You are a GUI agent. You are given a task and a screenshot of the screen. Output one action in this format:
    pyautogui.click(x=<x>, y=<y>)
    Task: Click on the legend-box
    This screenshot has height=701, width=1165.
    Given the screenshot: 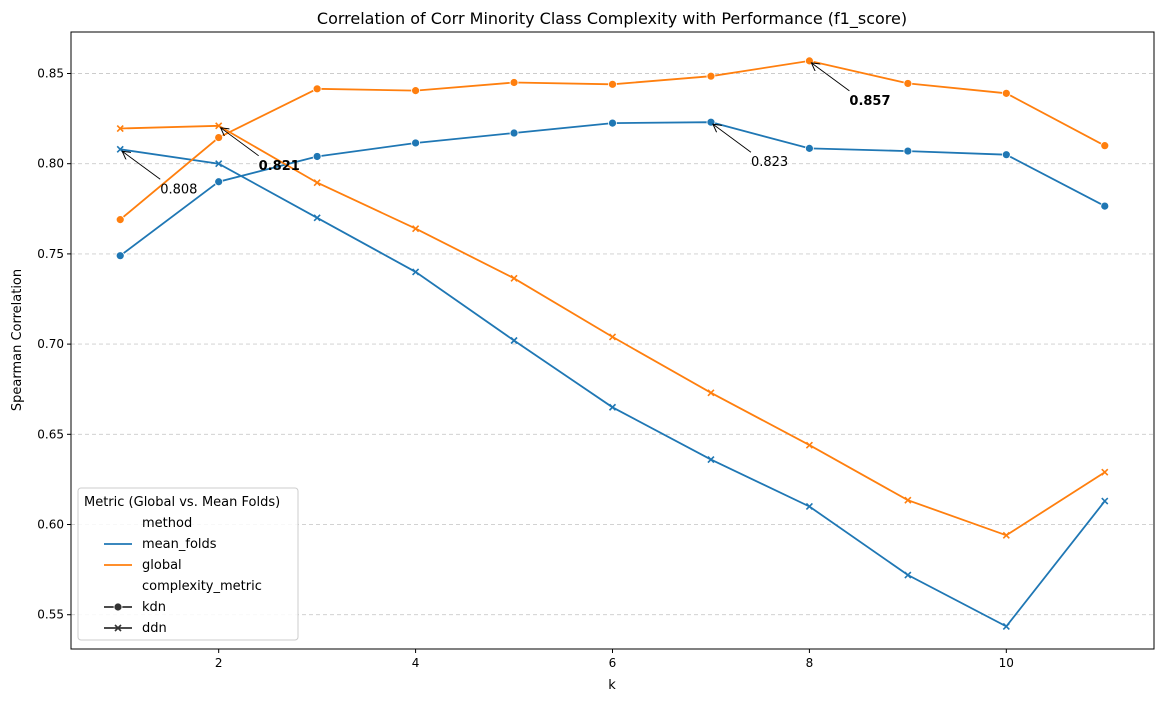 What is the action you would take?
    pyautogui.click(x=188, y=564)
    